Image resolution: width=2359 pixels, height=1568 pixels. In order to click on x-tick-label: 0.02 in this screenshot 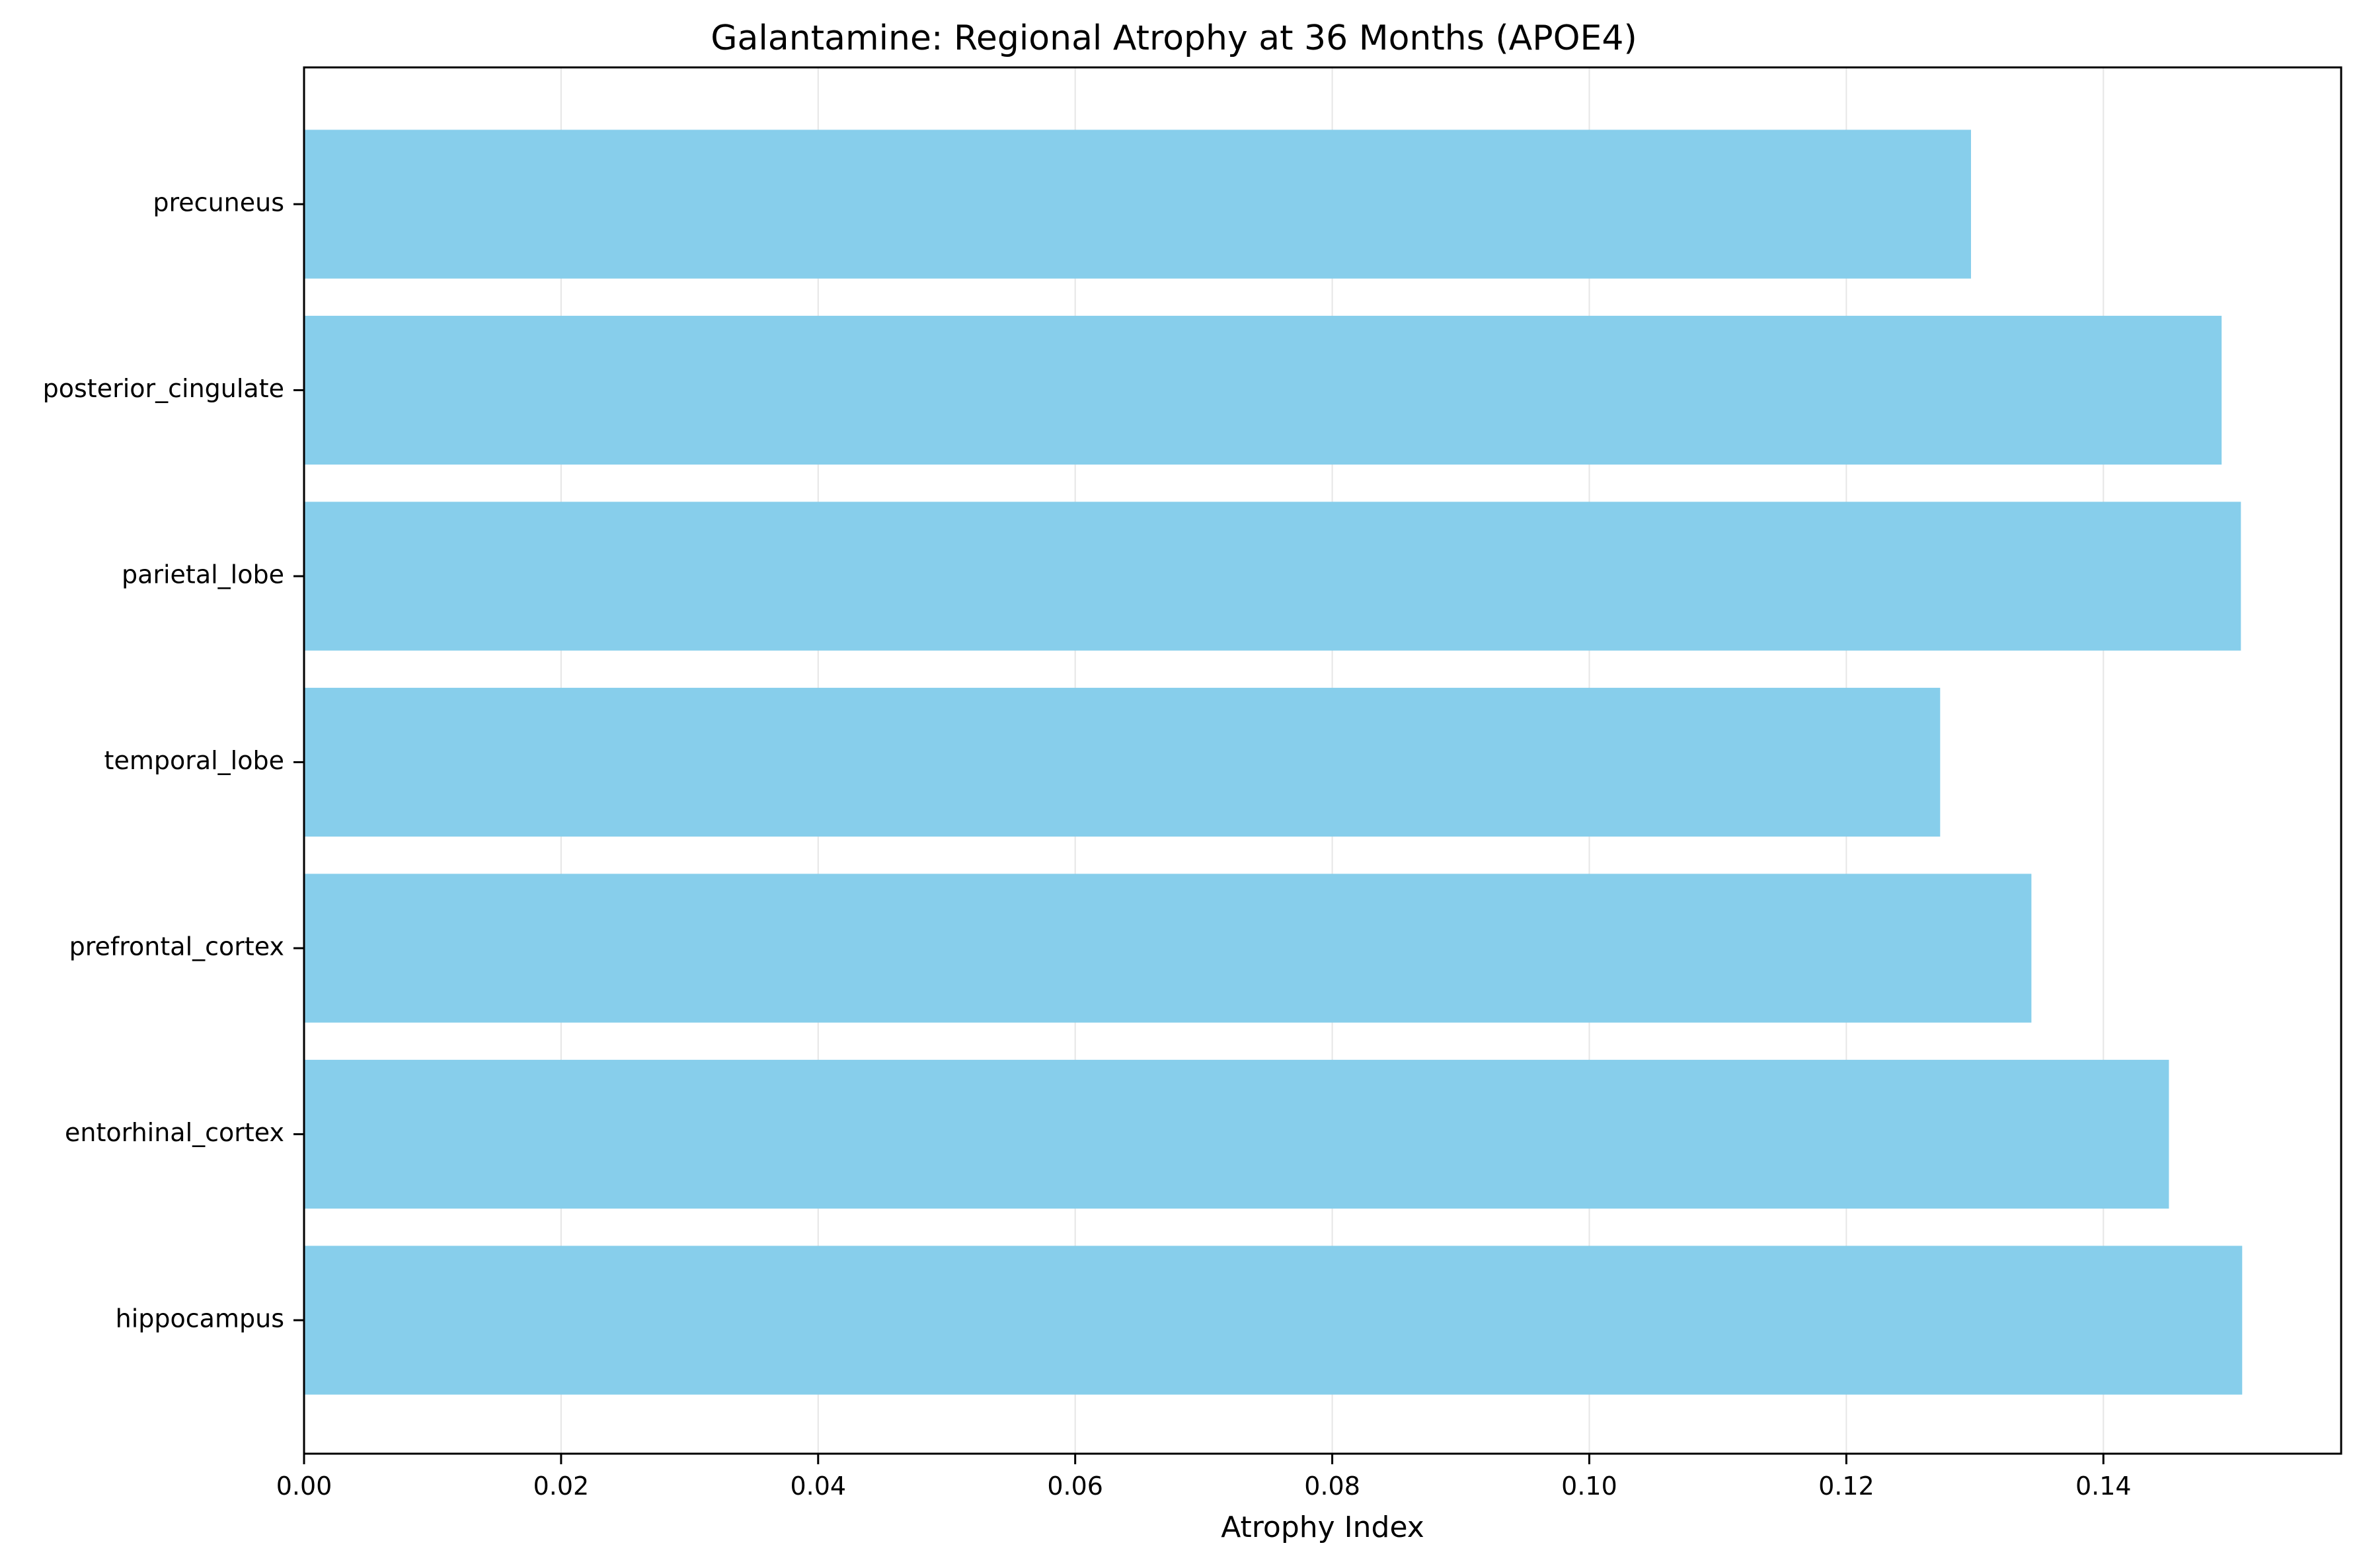, I will do `click(561, 1486)`.